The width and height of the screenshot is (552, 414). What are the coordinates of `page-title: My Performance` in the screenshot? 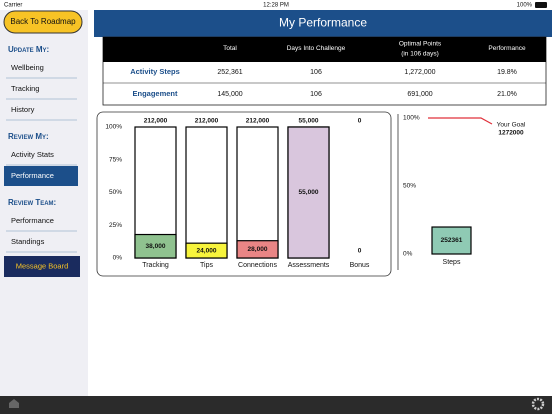 It's located at (323, 23).